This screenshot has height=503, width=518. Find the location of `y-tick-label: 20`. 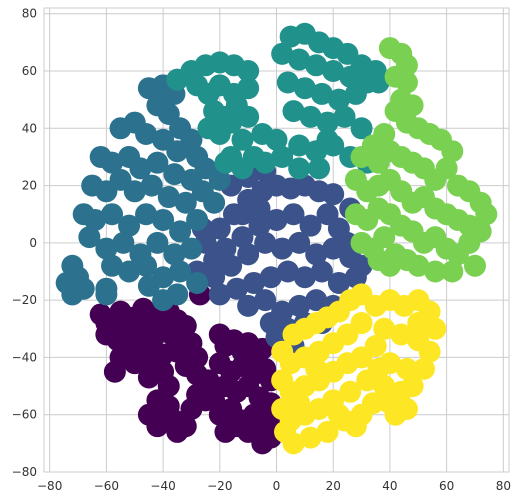

y-tick-label: 20 is located at coordinates (29, 186).